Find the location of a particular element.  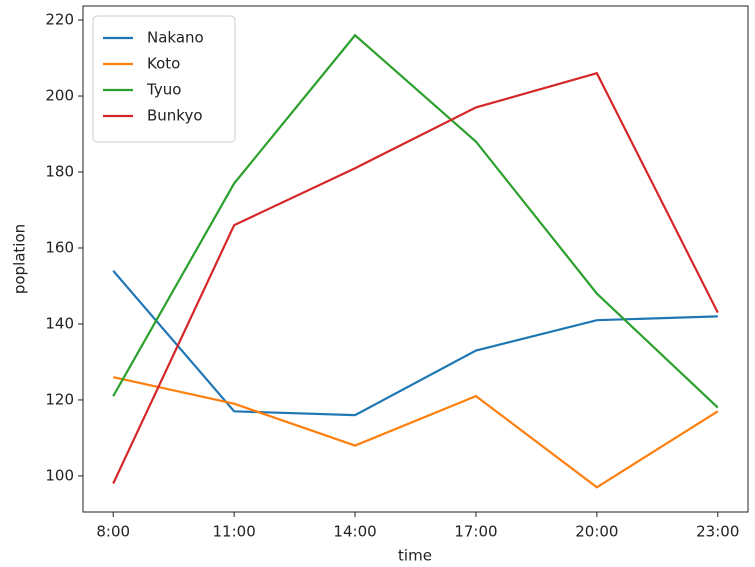

y-tick-label: 100 is located at coordinates (59, 475).